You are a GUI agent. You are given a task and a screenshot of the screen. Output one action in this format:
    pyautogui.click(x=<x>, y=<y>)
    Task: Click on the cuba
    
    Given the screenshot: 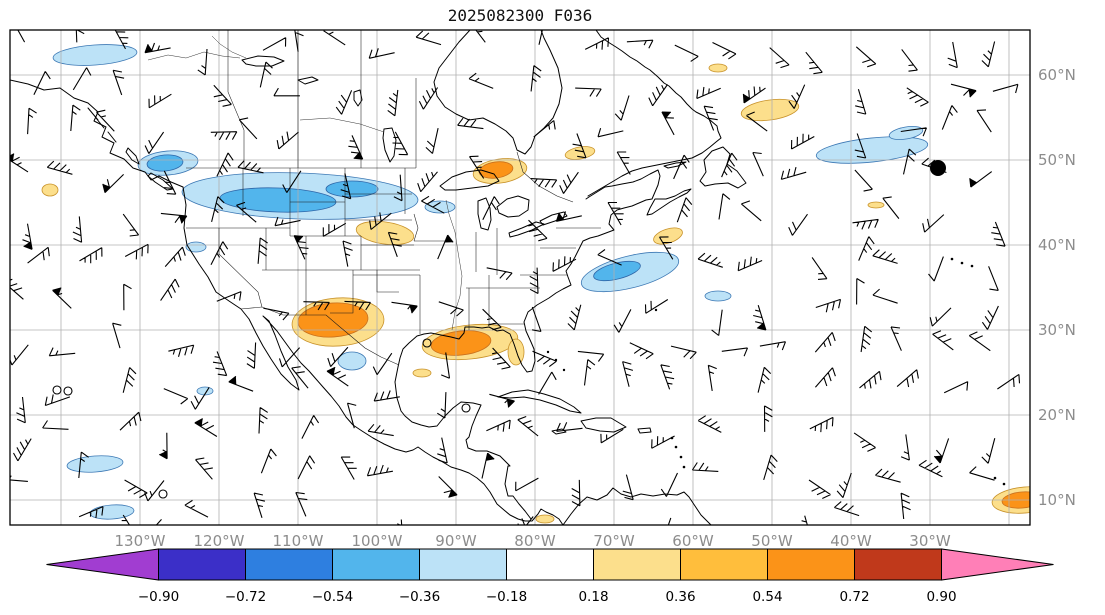 What is the action you would take?
    pyautogui.click(x=539, y=401)
    